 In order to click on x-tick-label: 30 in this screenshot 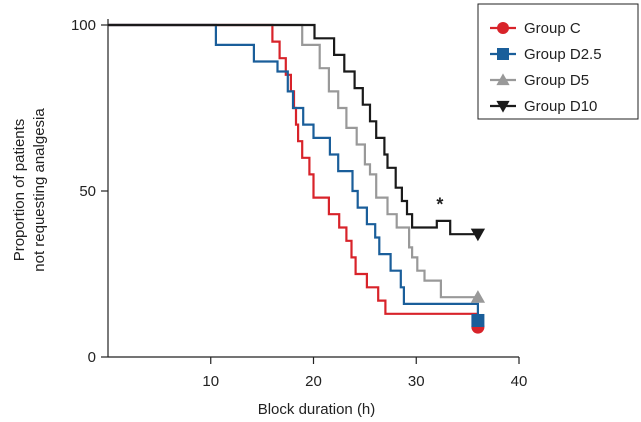, I will do `click(416, 381)`.